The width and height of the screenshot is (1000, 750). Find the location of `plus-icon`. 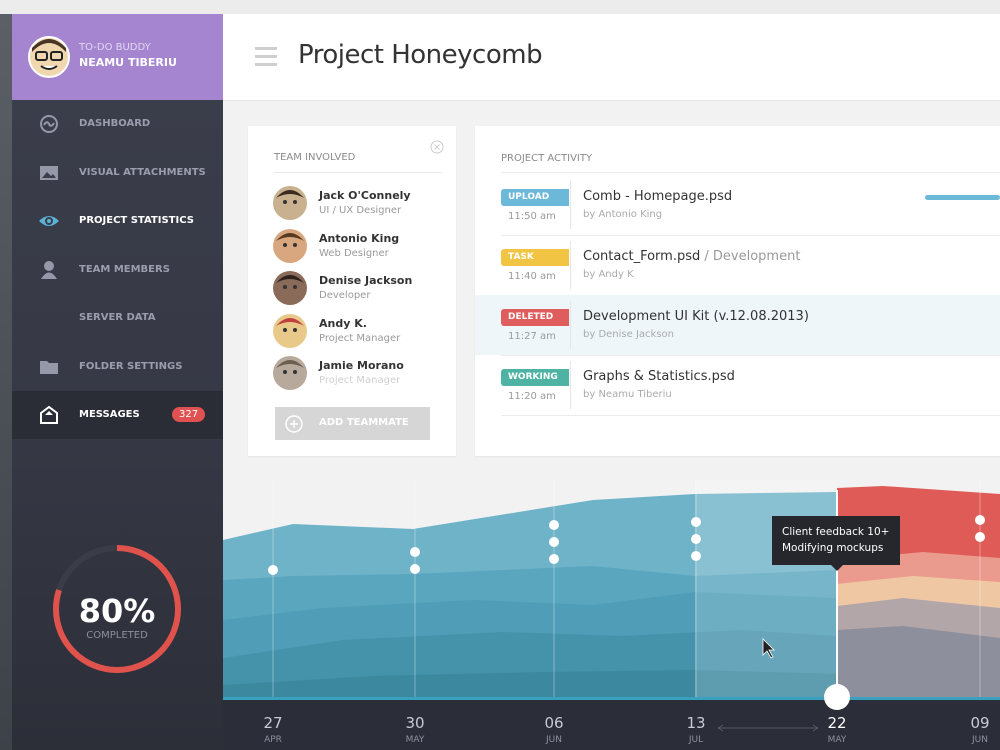

plus-icon is located at coordinates (294, 424).